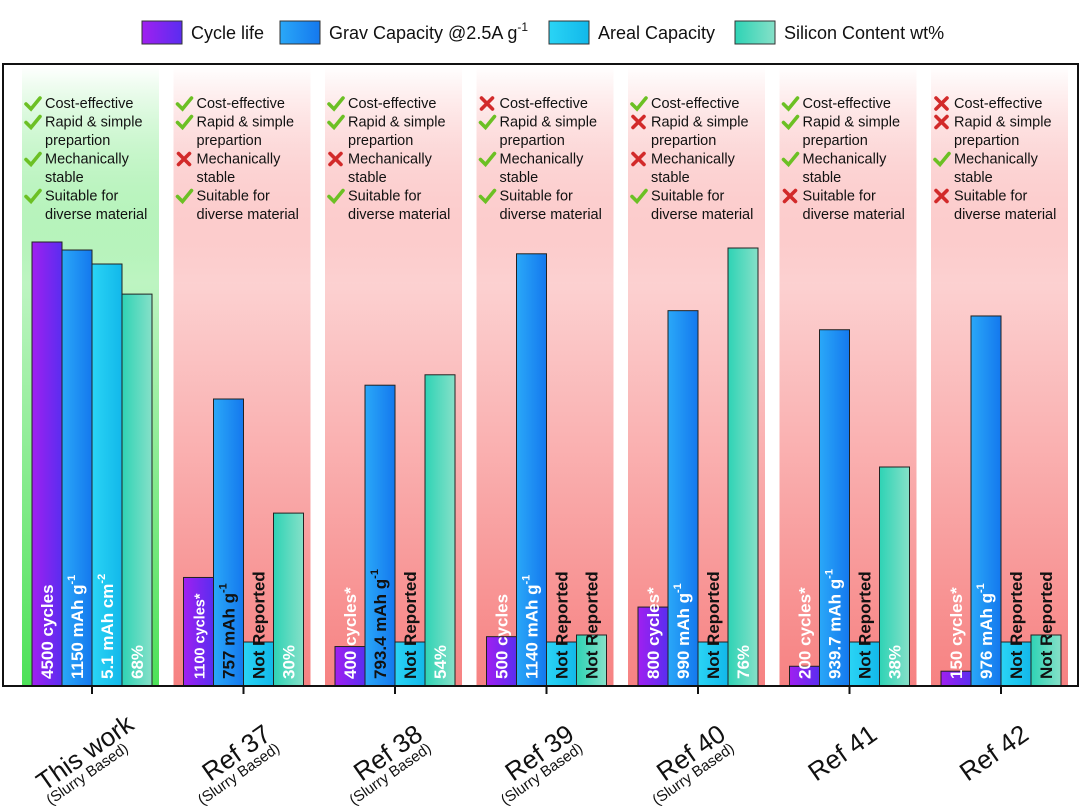  I want to click on bar-group-4: 800 cycles* 990 mAh g-1 Not Reported 76%, so click(698, 467).